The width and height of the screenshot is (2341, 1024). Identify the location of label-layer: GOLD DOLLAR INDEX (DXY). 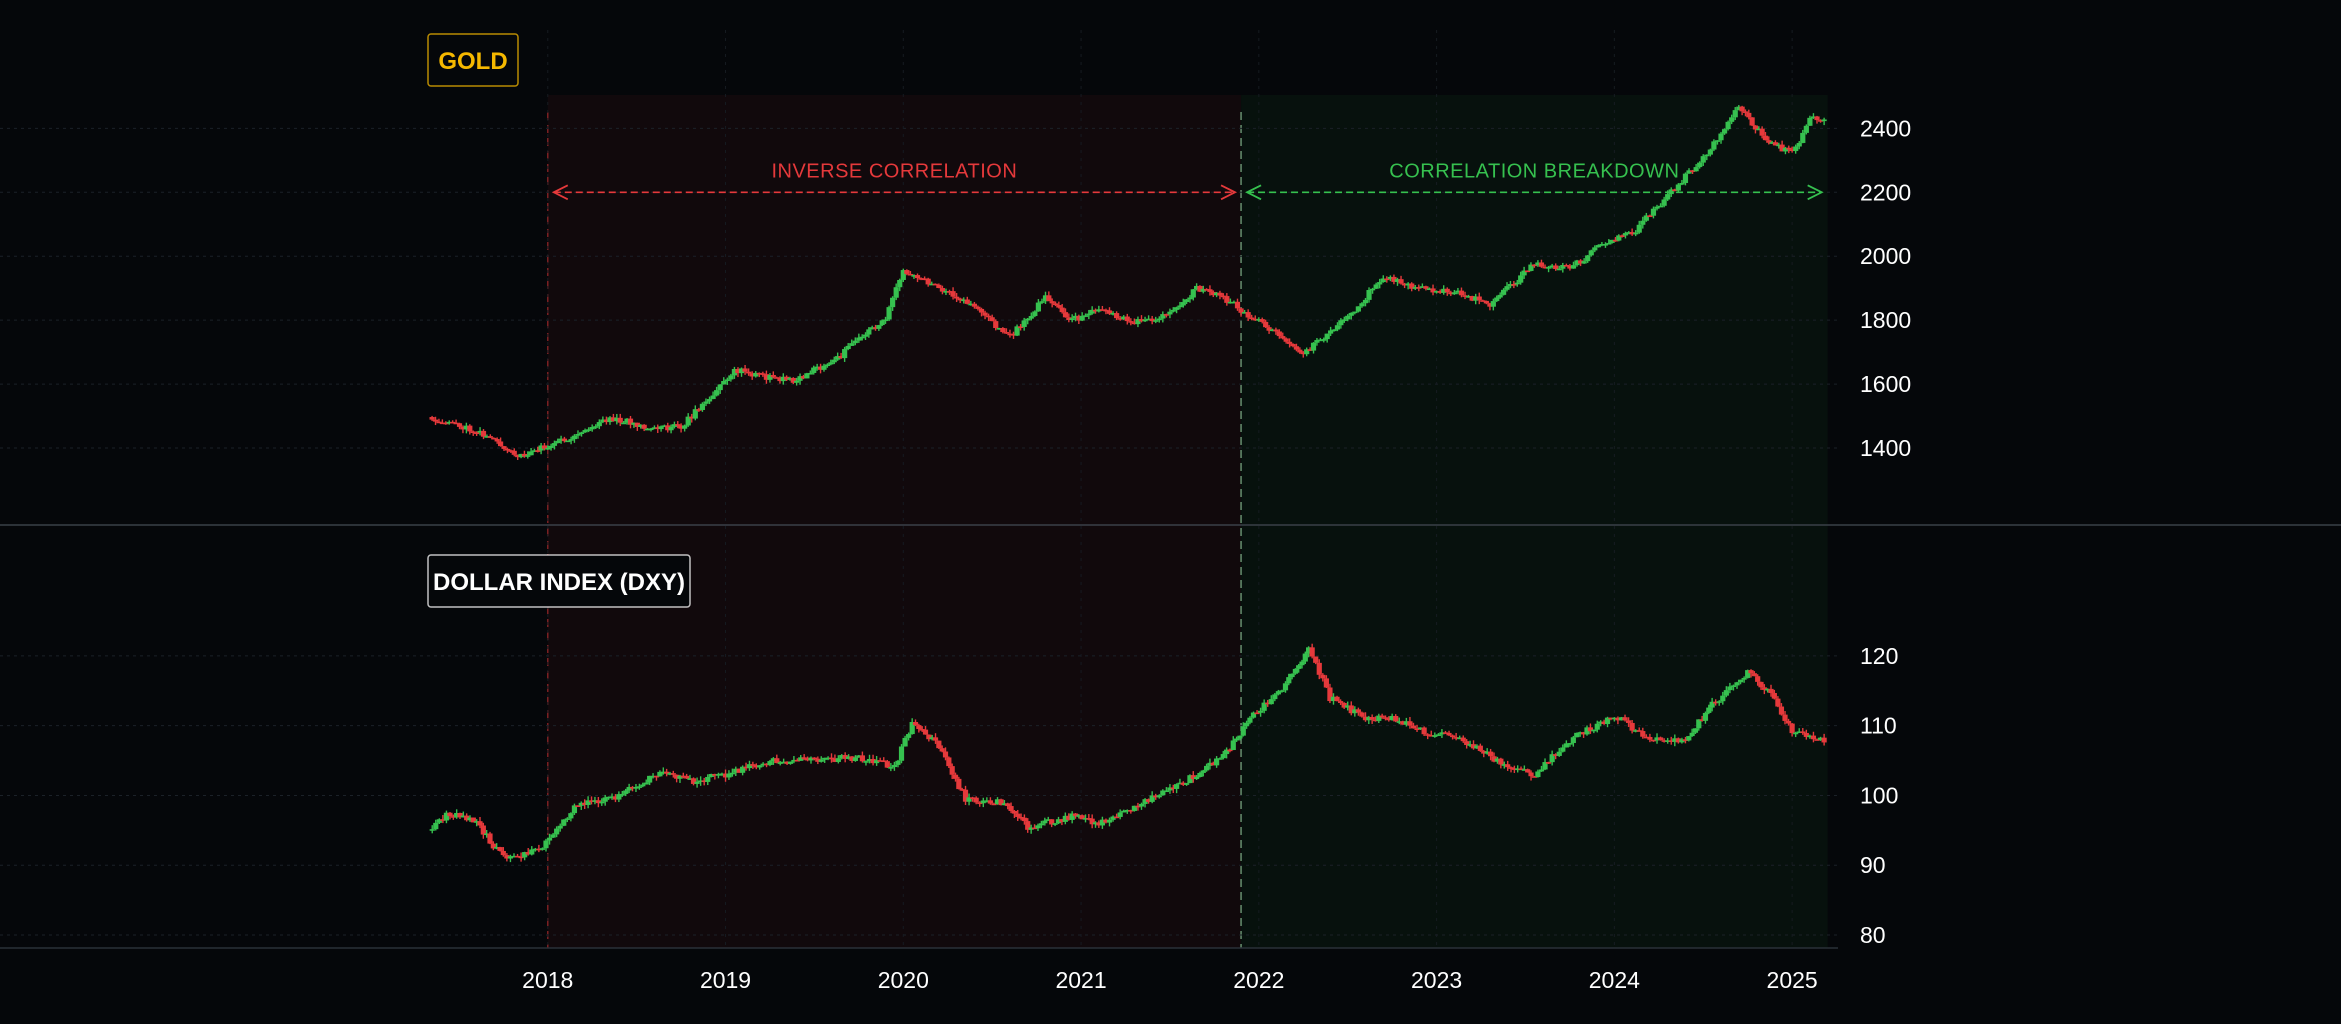
(559, 320).